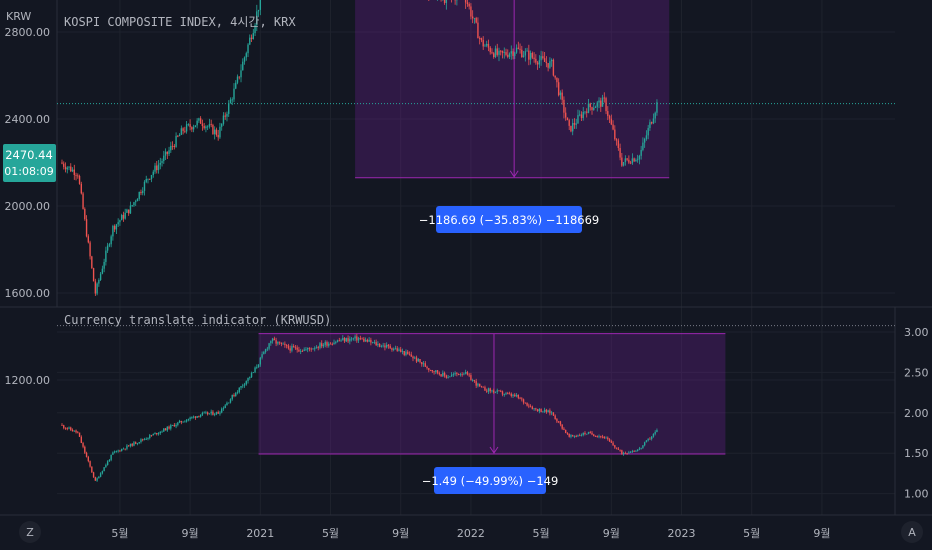 Image resolution: width=932 pixels, height=550 pixels. I want to click on price-tag-value: 2470.44, so click(29, 155).